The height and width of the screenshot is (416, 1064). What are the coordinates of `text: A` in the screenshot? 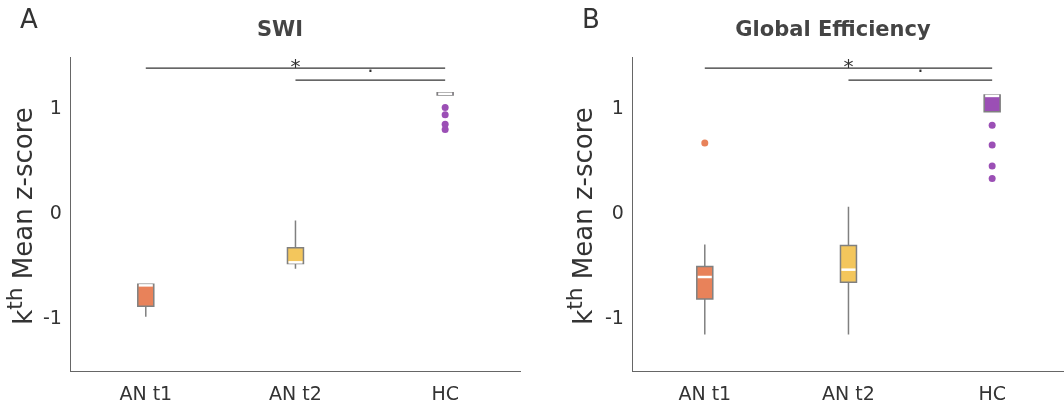 It's located at (29, 18).